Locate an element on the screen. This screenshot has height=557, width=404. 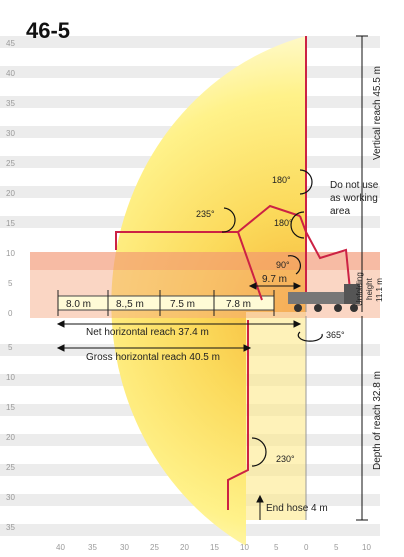
depth-reach-label: Depth of reach 32.8 m is located at coordinates (377, 420).